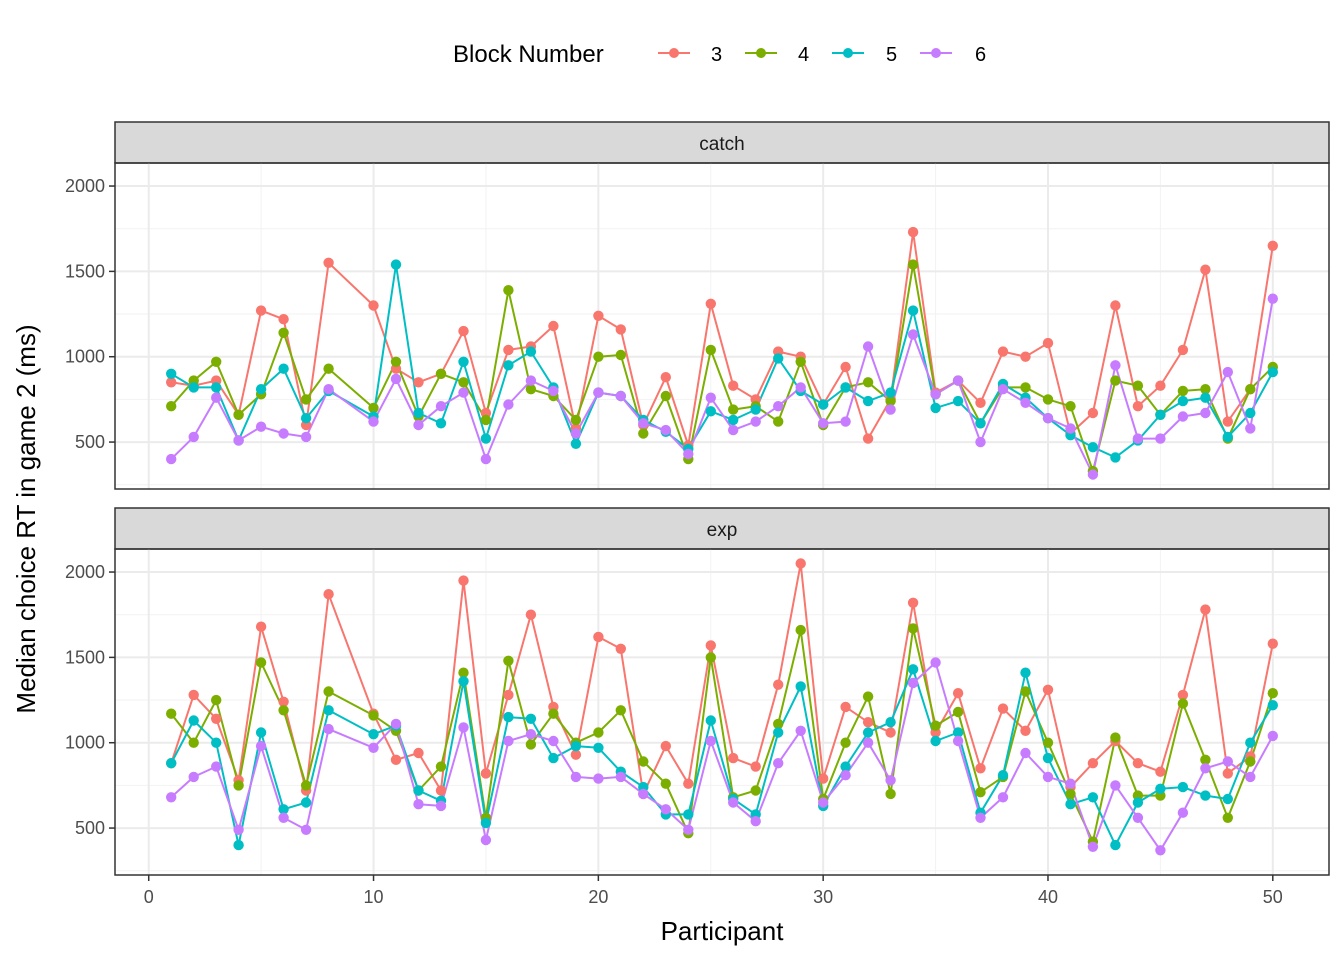 The image size is (1344, 965). What do you see at coordinates (864, 55) in the screenshot?
I see `legend-item-5: 5` at bounding box center [864, 55].